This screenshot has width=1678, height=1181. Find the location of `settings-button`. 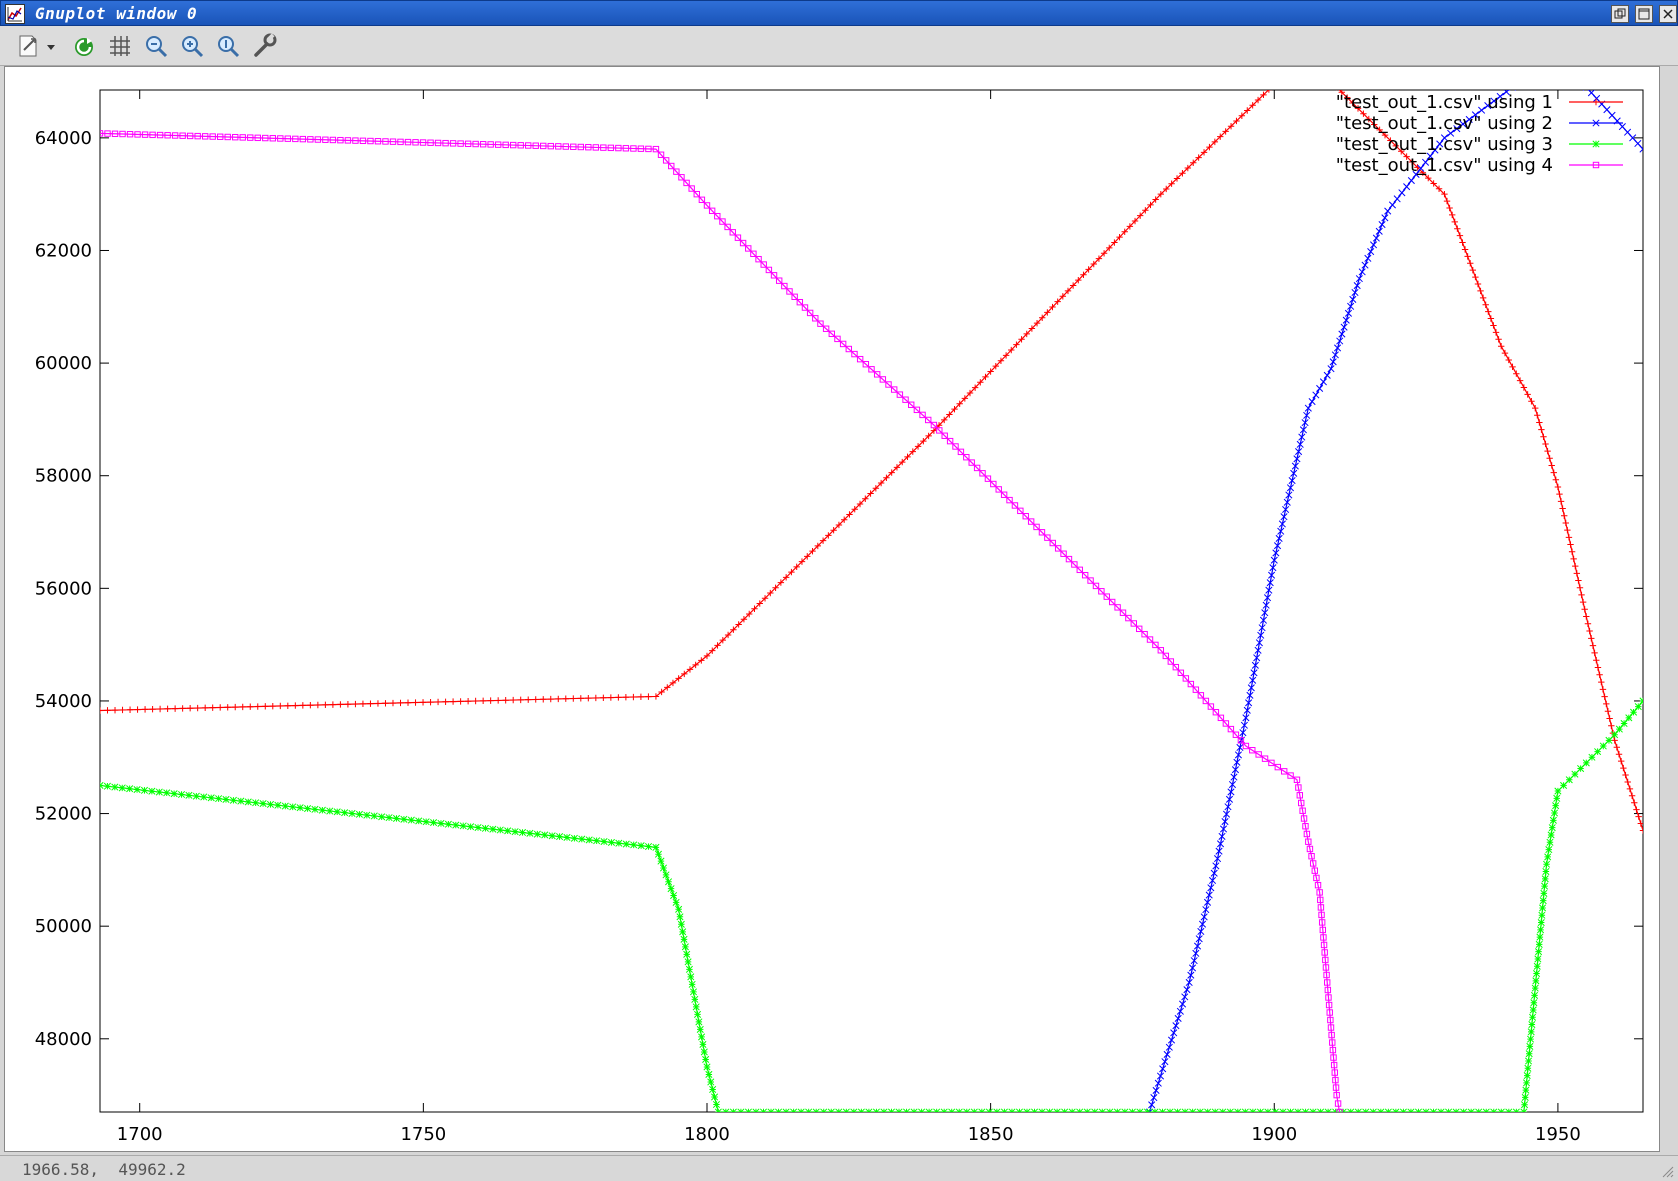

settings-button is located at coordinates (264, 46).